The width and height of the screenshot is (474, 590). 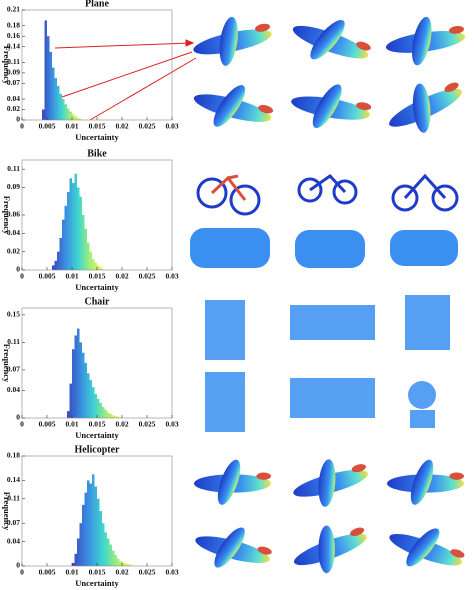 What do you see at coordinates (324, 220) in the screenshot?
I see `bikes` at bounding box center [324, 220].